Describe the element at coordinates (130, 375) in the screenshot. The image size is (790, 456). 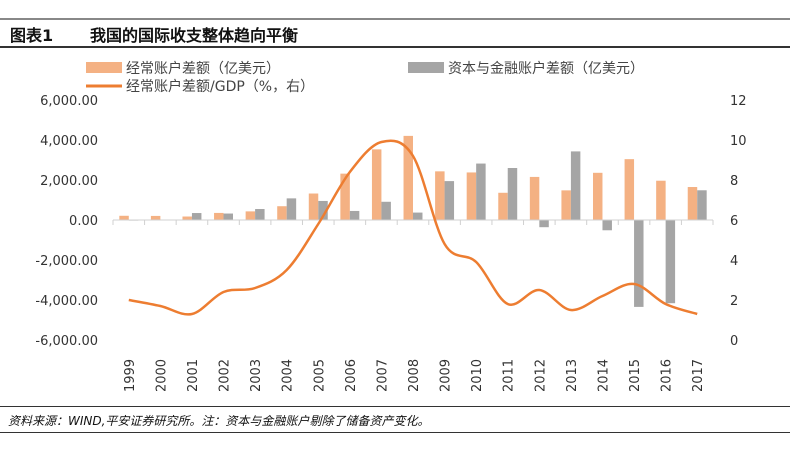
I see `x-tick-label: 1999` at that location.